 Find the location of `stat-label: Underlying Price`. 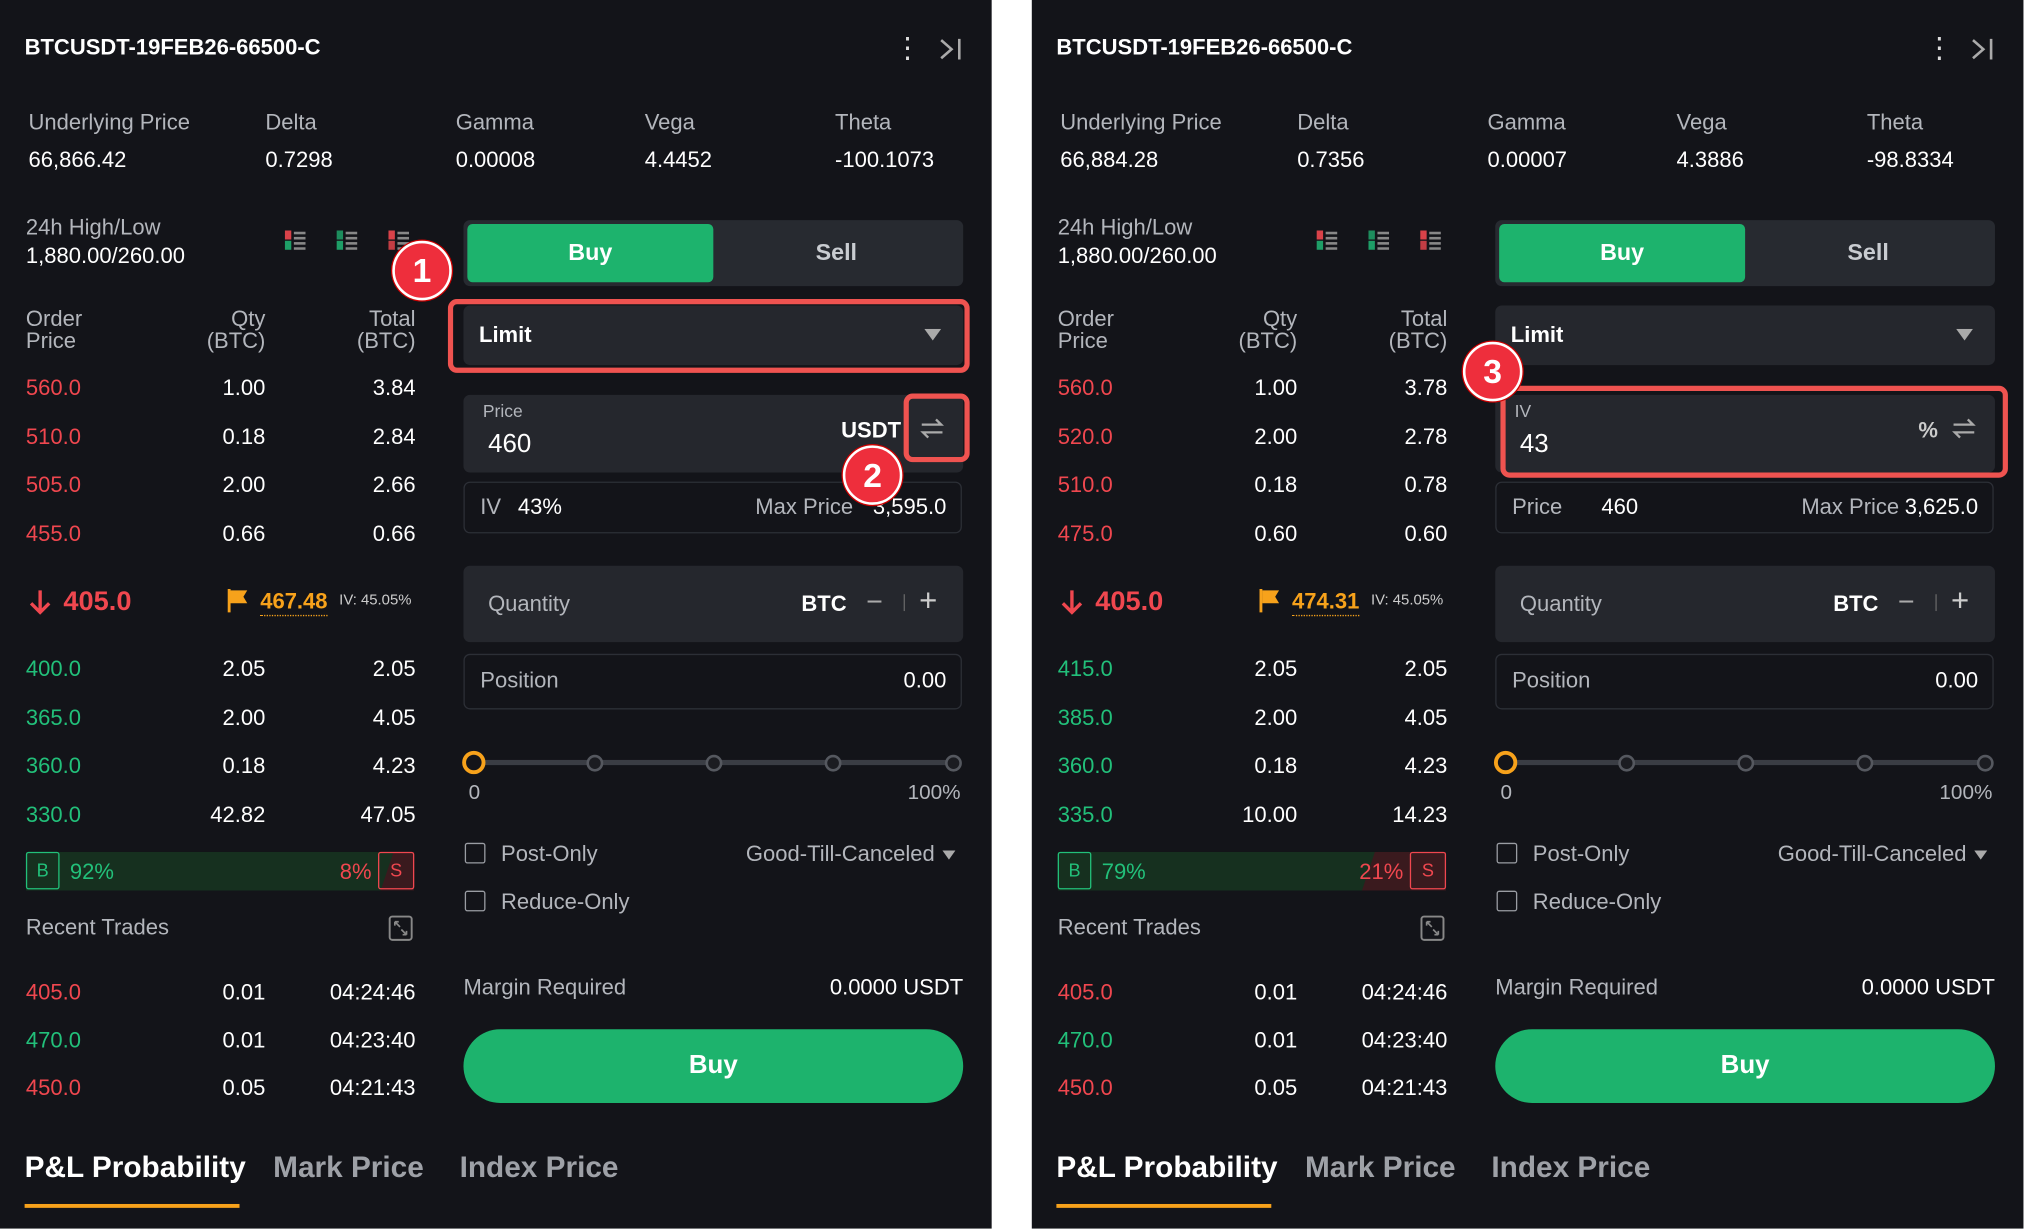

stat-label: Underlying Price is located at coordinates (109, 122).